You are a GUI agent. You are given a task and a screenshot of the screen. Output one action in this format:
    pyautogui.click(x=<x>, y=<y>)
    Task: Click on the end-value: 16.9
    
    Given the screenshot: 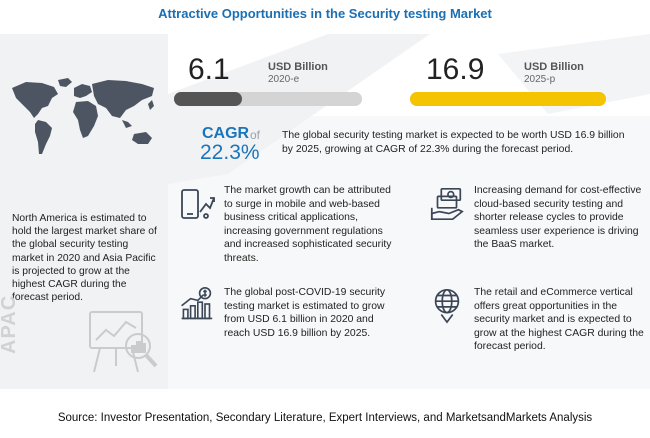 What is the action you would take?
    pyautogui.click(x=455, y=69)
    